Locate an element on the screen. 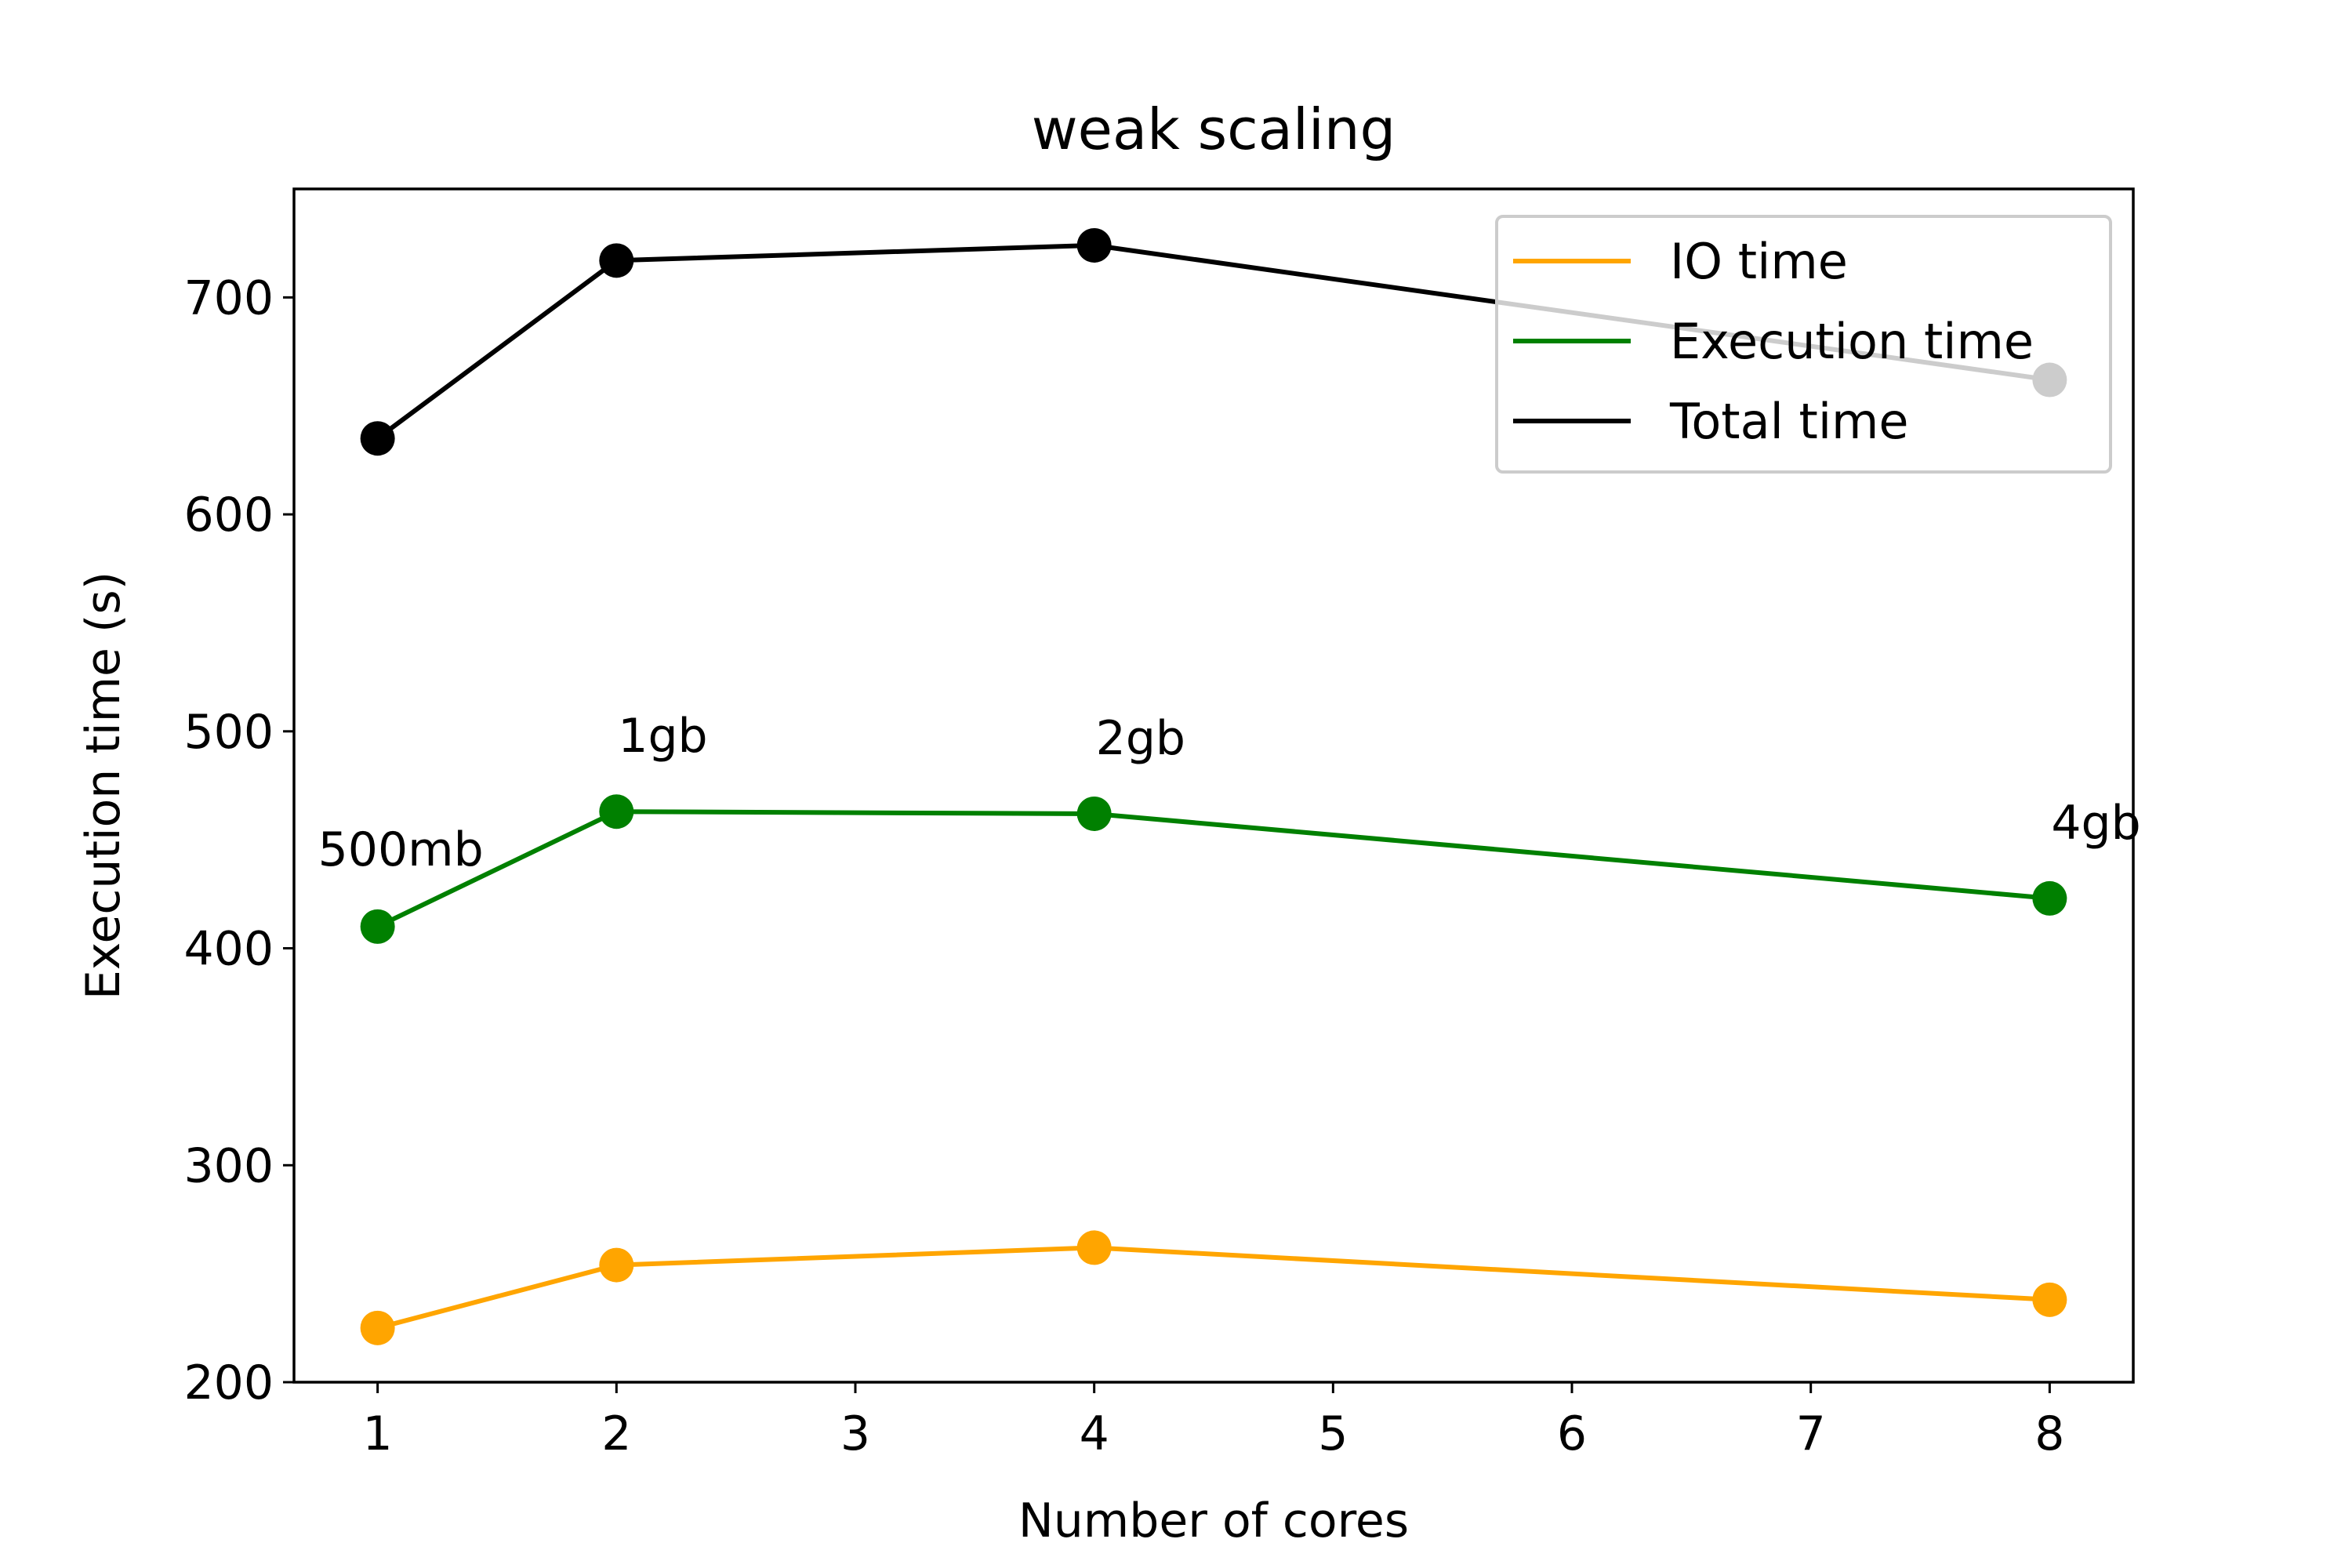 The width and height of the screenshot is (2352, 1568). execution-time-line is located at coordinates (1213, 869).